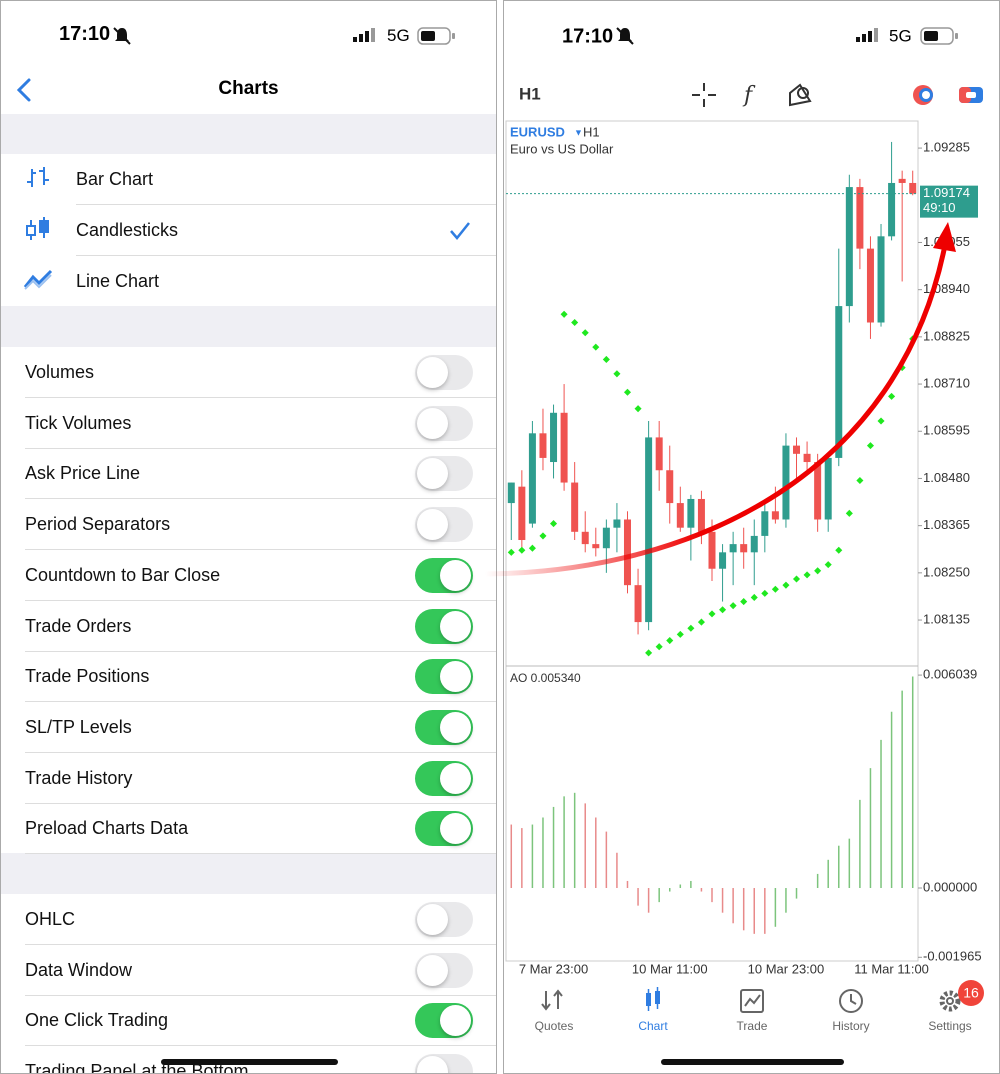  Describe the element at coordinates (704, 95) in the screenshot. I see `crosshair-button` at that location.